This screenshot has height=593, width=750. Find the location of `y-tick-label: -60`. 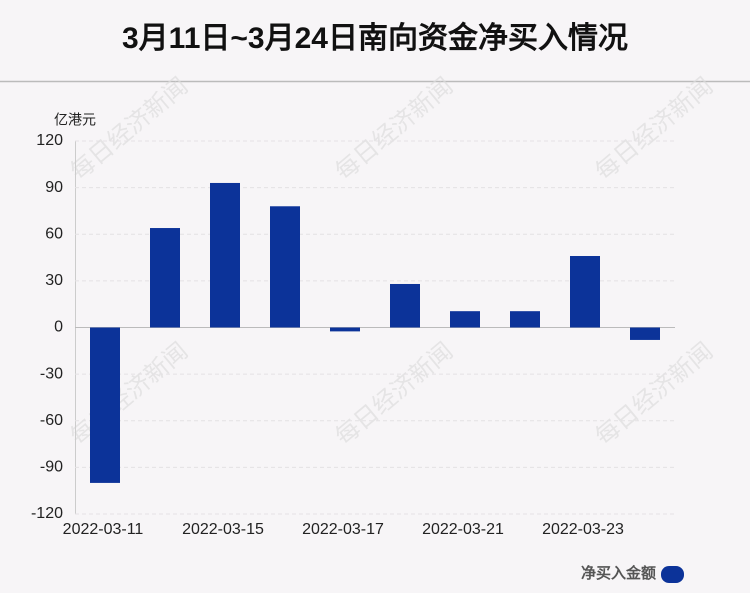

y-tick-label: -60 is located at coordinates (51, 420).